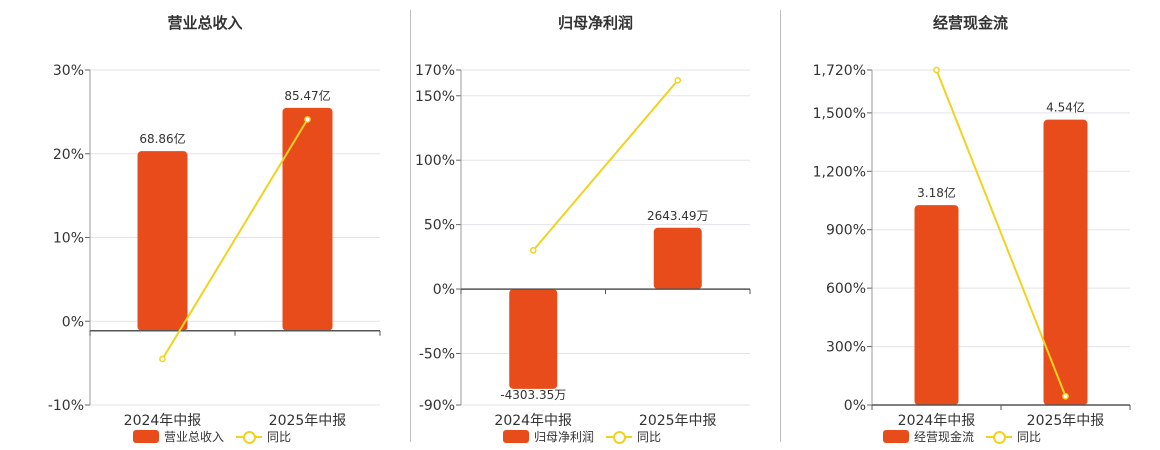 The image size is (1160, 450). I want to click on chart-title: 经营现金流, so click(970, 23).